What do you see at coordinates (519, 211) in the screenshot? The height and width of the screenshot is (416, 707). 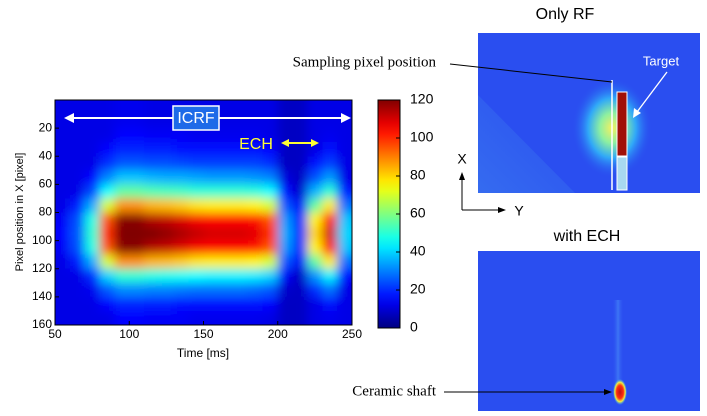 I see `direction-label: Y` at bounding box center [519, 211].